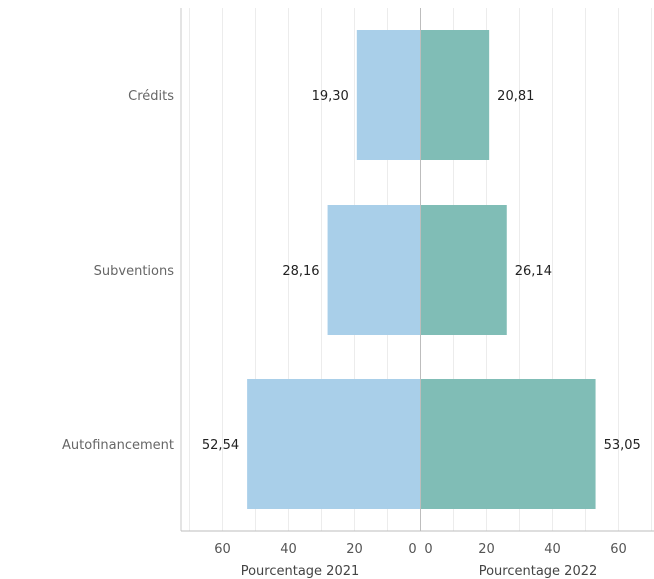  What do you see at coordinates (515, 96) in the screenshot?
I see `value-label-2022: 20,81` at bounding box center [515, 96].